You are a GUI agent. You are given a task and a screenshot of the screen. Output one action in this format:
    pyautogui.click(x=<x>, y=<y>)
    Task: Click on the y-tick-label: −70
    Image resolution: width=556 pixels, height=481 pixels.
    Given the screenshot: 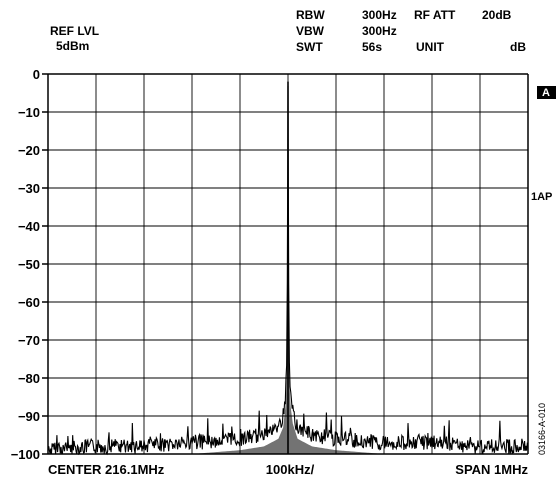 What is the action you would take?
    pyautogui.click(x=29, y=340)
    